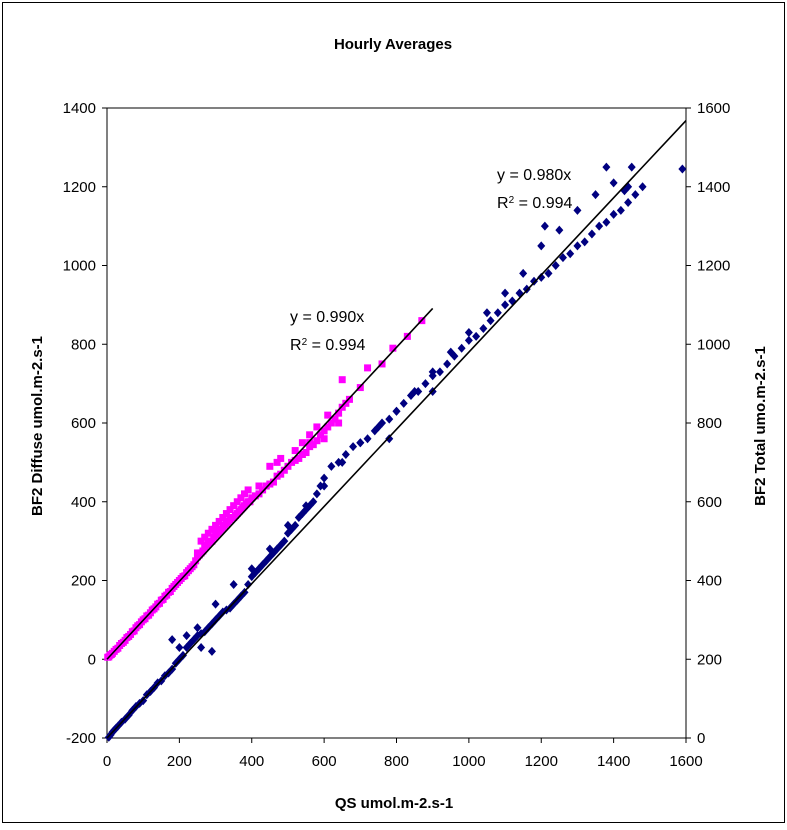  Describe the element at coordinates (79, 266) in the screenshot. I see `y-left-tick-label: 1000` at that location.